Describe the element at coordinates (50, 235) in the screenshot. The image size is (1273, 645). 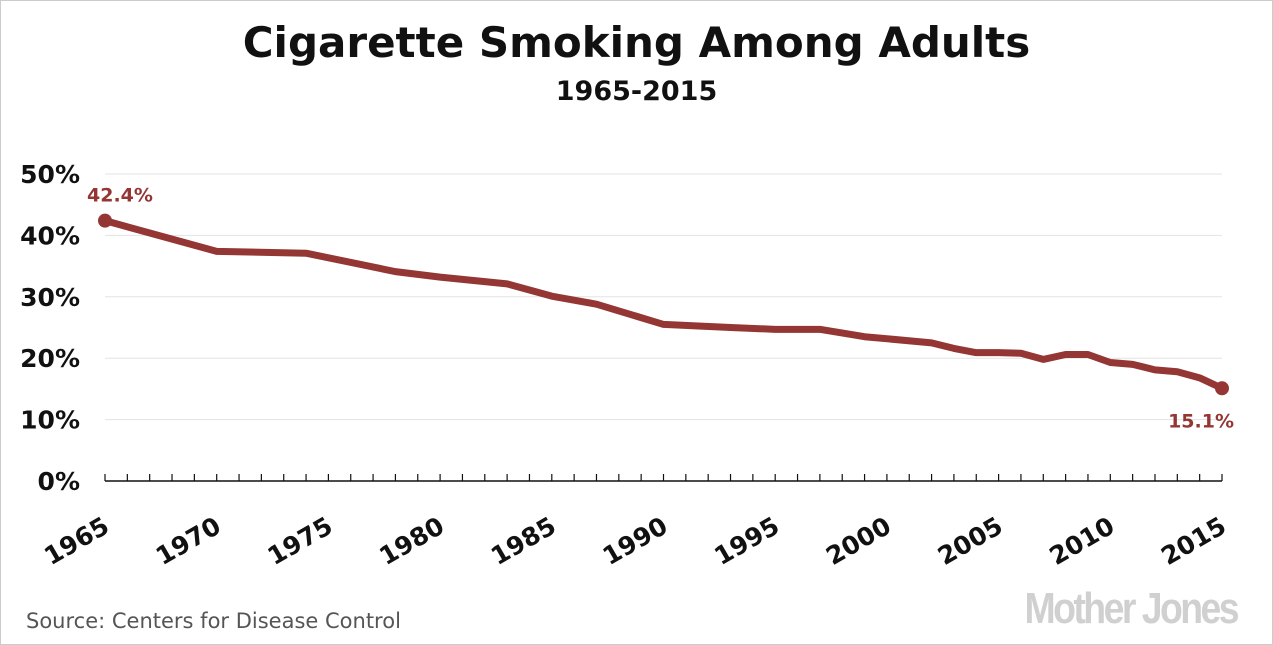
I see `y-tick-label: 40%` at that location.